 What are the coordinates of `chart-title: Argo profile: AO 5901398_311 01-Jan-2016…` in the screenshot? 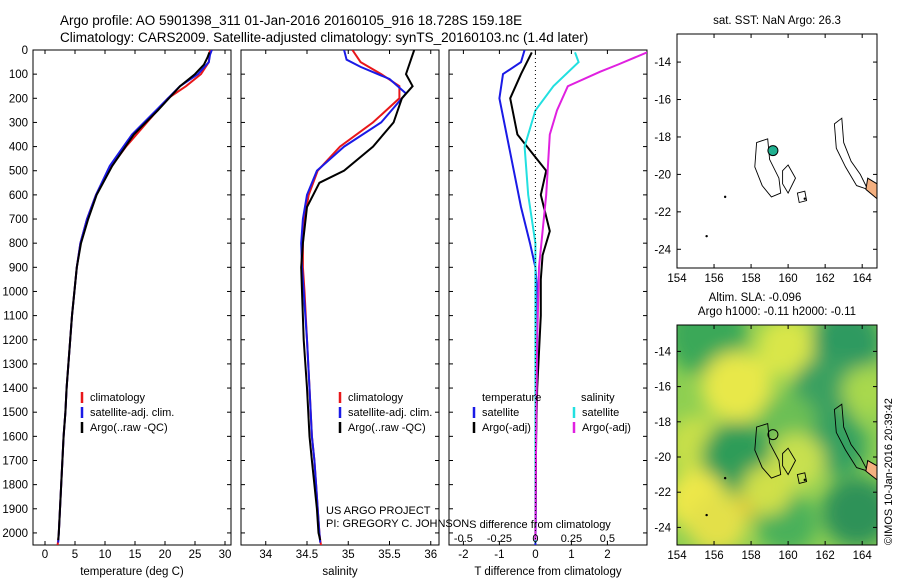 It's located at (324, 29).